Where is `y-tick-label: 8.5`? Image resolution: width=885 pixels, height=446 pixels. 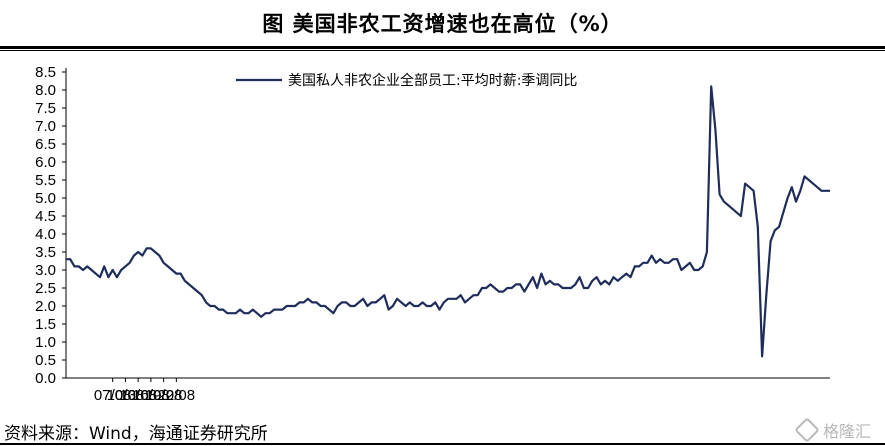
y-tick-label: 8.5 is located at coordinates (45, 72).